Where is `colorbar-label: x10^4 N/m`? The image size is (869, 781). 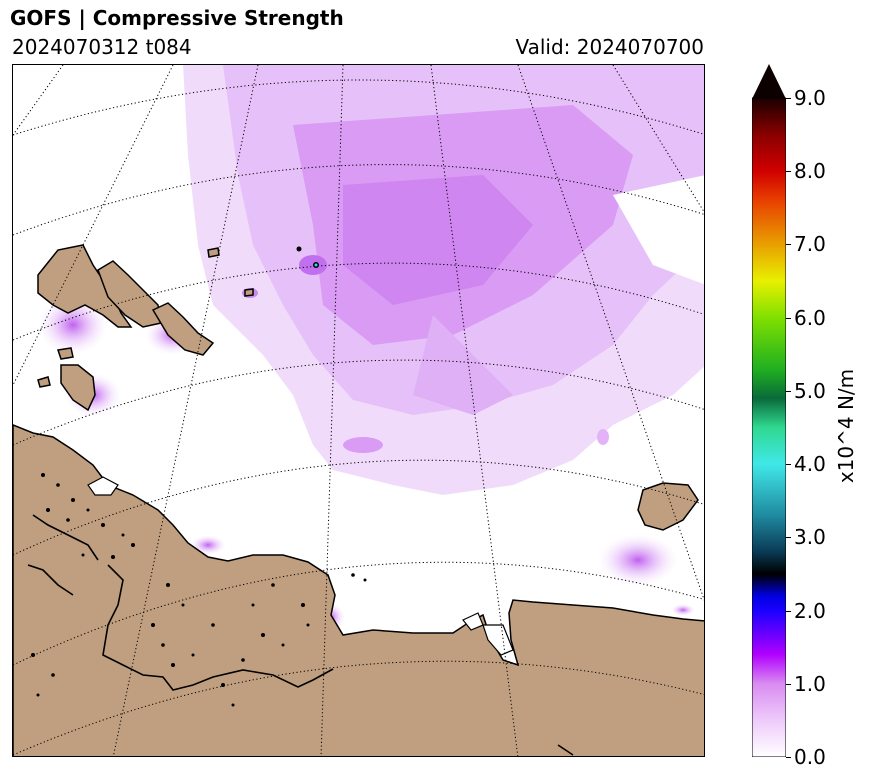 colorbar-label: x10^4 N/m is located at coordinates (846, 426).